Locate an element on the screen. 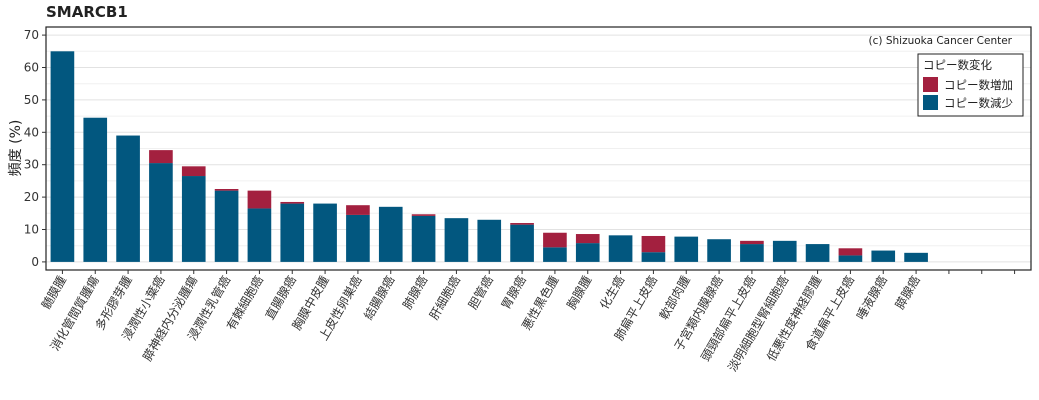 The image size is (1039, 400). legend-swatch-loss is located at coordinates (930, 102).